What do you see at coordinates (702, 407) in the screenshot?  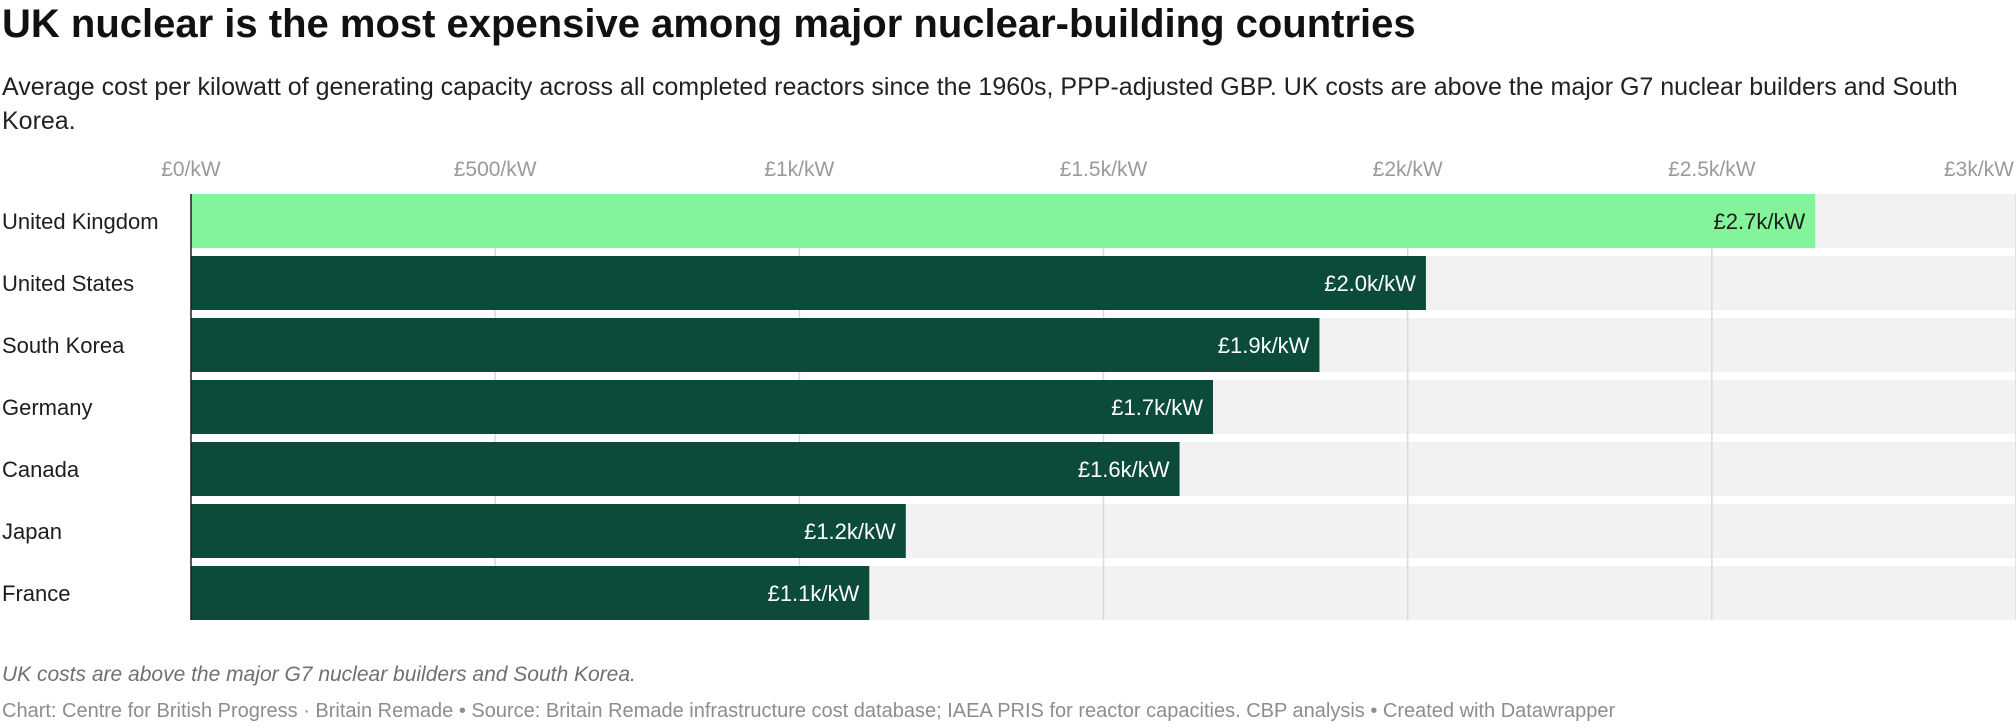 I see `bar-germany` at bounding box center [702, 407].